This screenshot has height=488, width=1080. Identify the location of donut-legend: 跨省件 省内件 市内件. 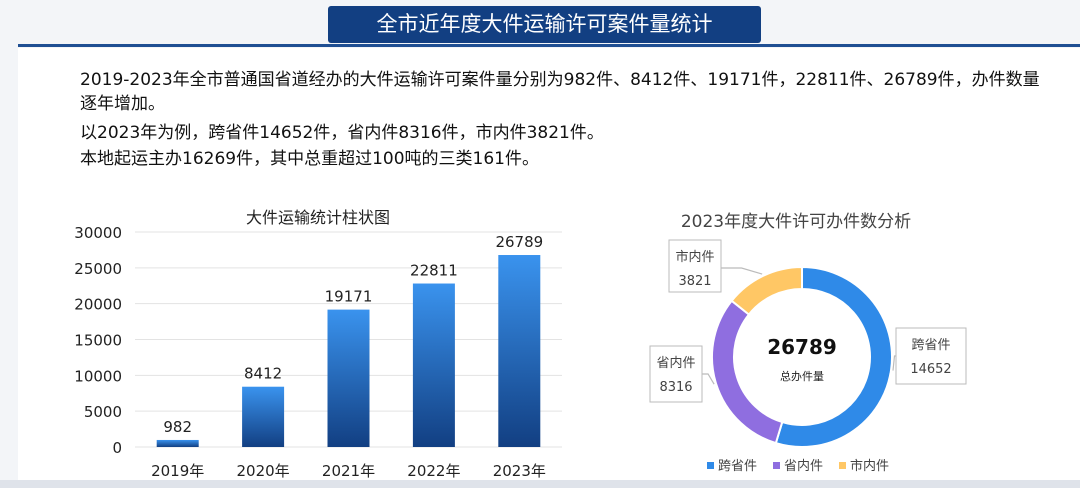
(798, 466).